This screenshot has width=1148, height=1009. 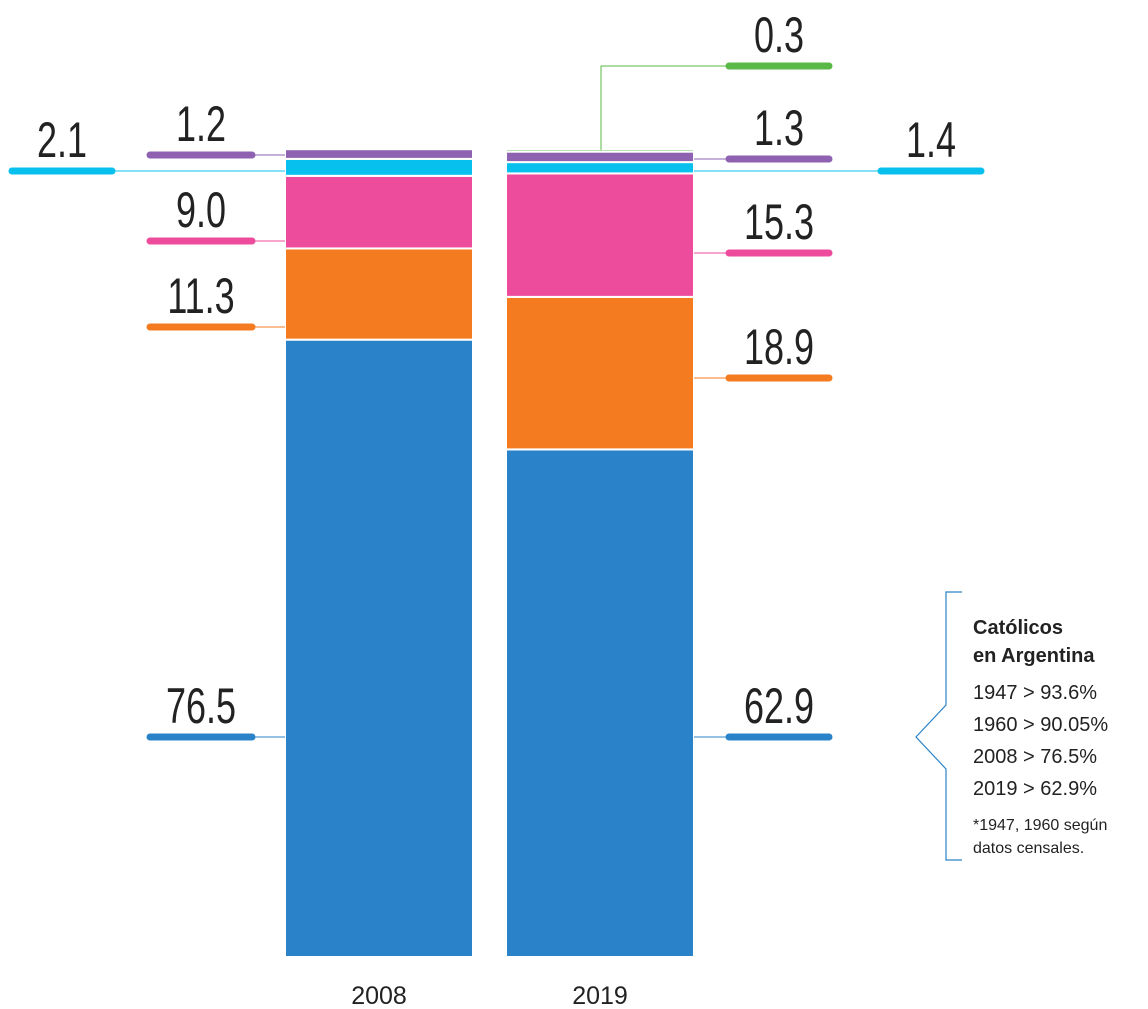 I want to click on data-label: 1.4, so click(x=931, y=140).